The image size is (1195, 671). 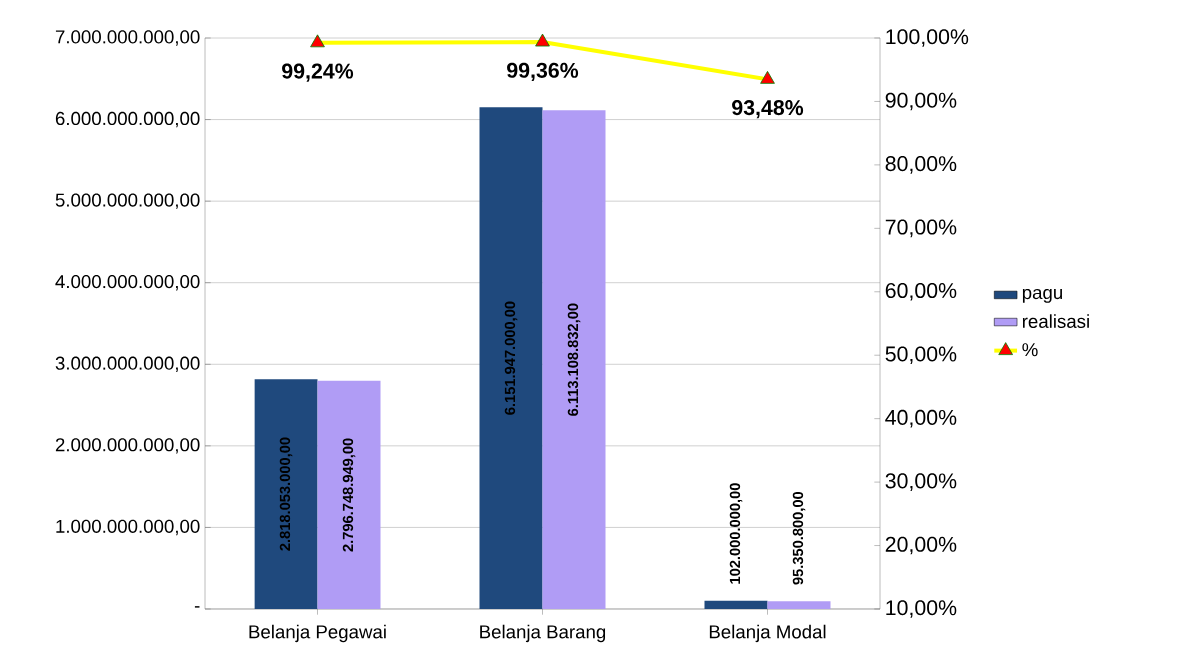 I want to click on legend-label: pagu, so click(x=1042, y=295).